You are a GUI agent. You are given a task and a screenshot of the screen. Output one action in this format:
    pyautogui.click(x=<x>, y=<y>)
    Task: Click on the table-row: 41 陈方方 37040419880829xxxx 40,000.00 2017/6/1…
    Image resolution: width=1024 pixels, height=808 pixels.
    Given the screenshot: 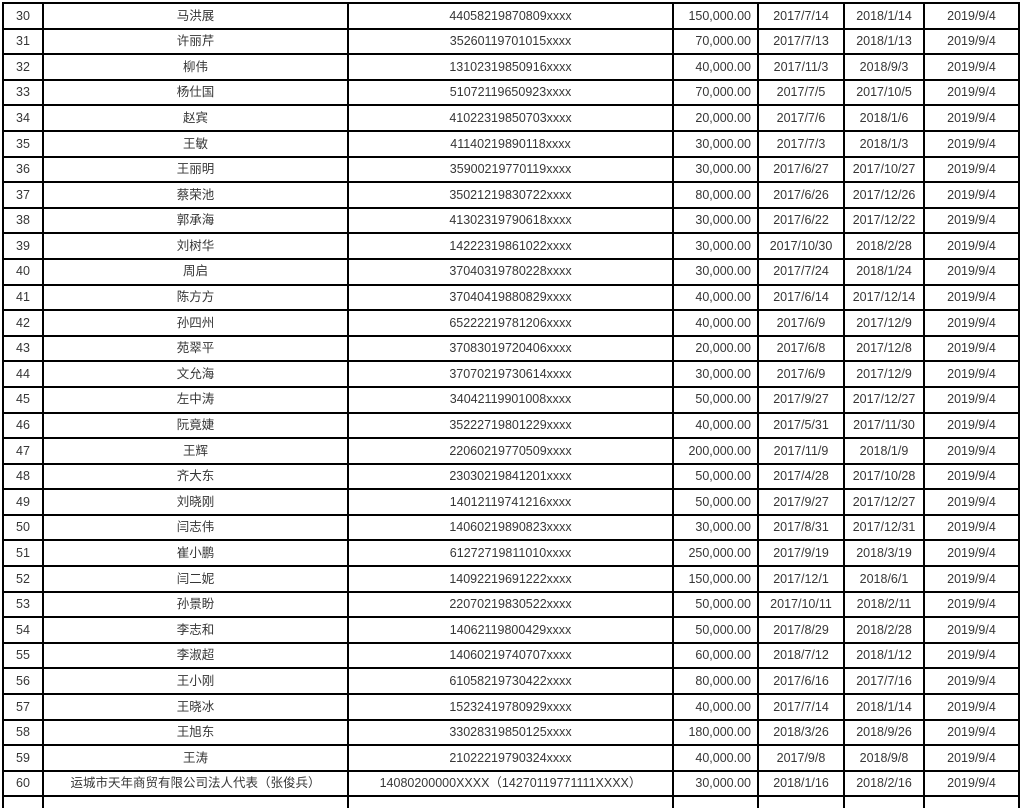 What is the action you would take?
    pyautogui.click(x=511, y=297)
    